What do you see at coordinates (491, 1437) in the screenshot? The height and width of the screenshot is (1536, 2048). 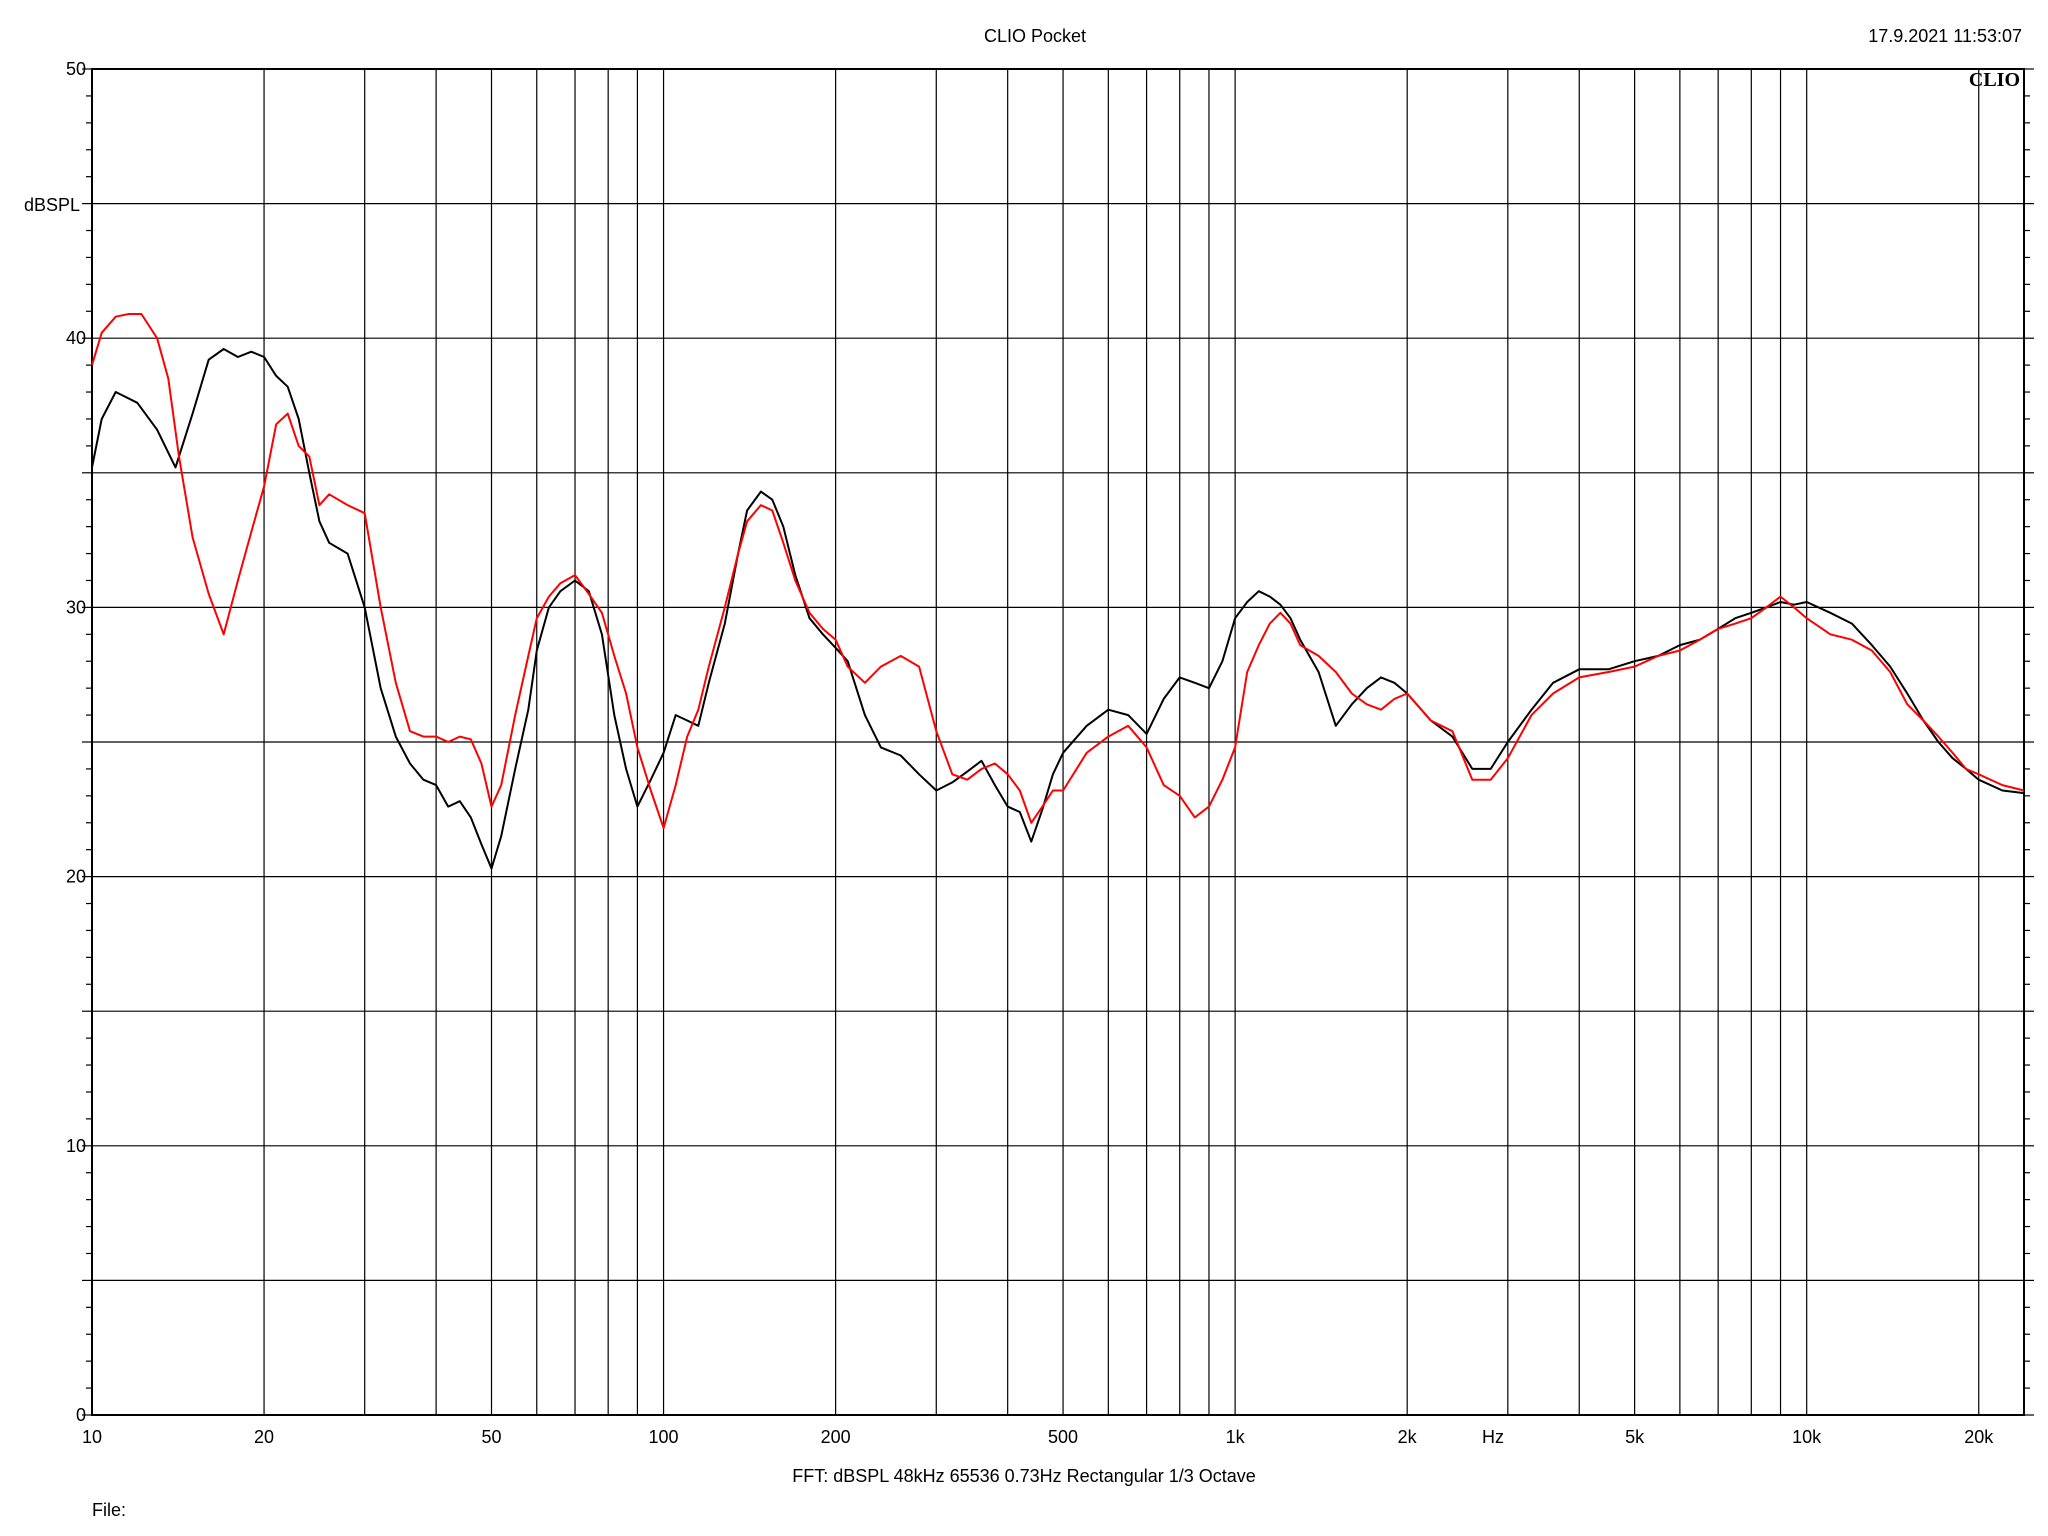 I see `x-tick-label: 50` at bounding box center [491, 1437].